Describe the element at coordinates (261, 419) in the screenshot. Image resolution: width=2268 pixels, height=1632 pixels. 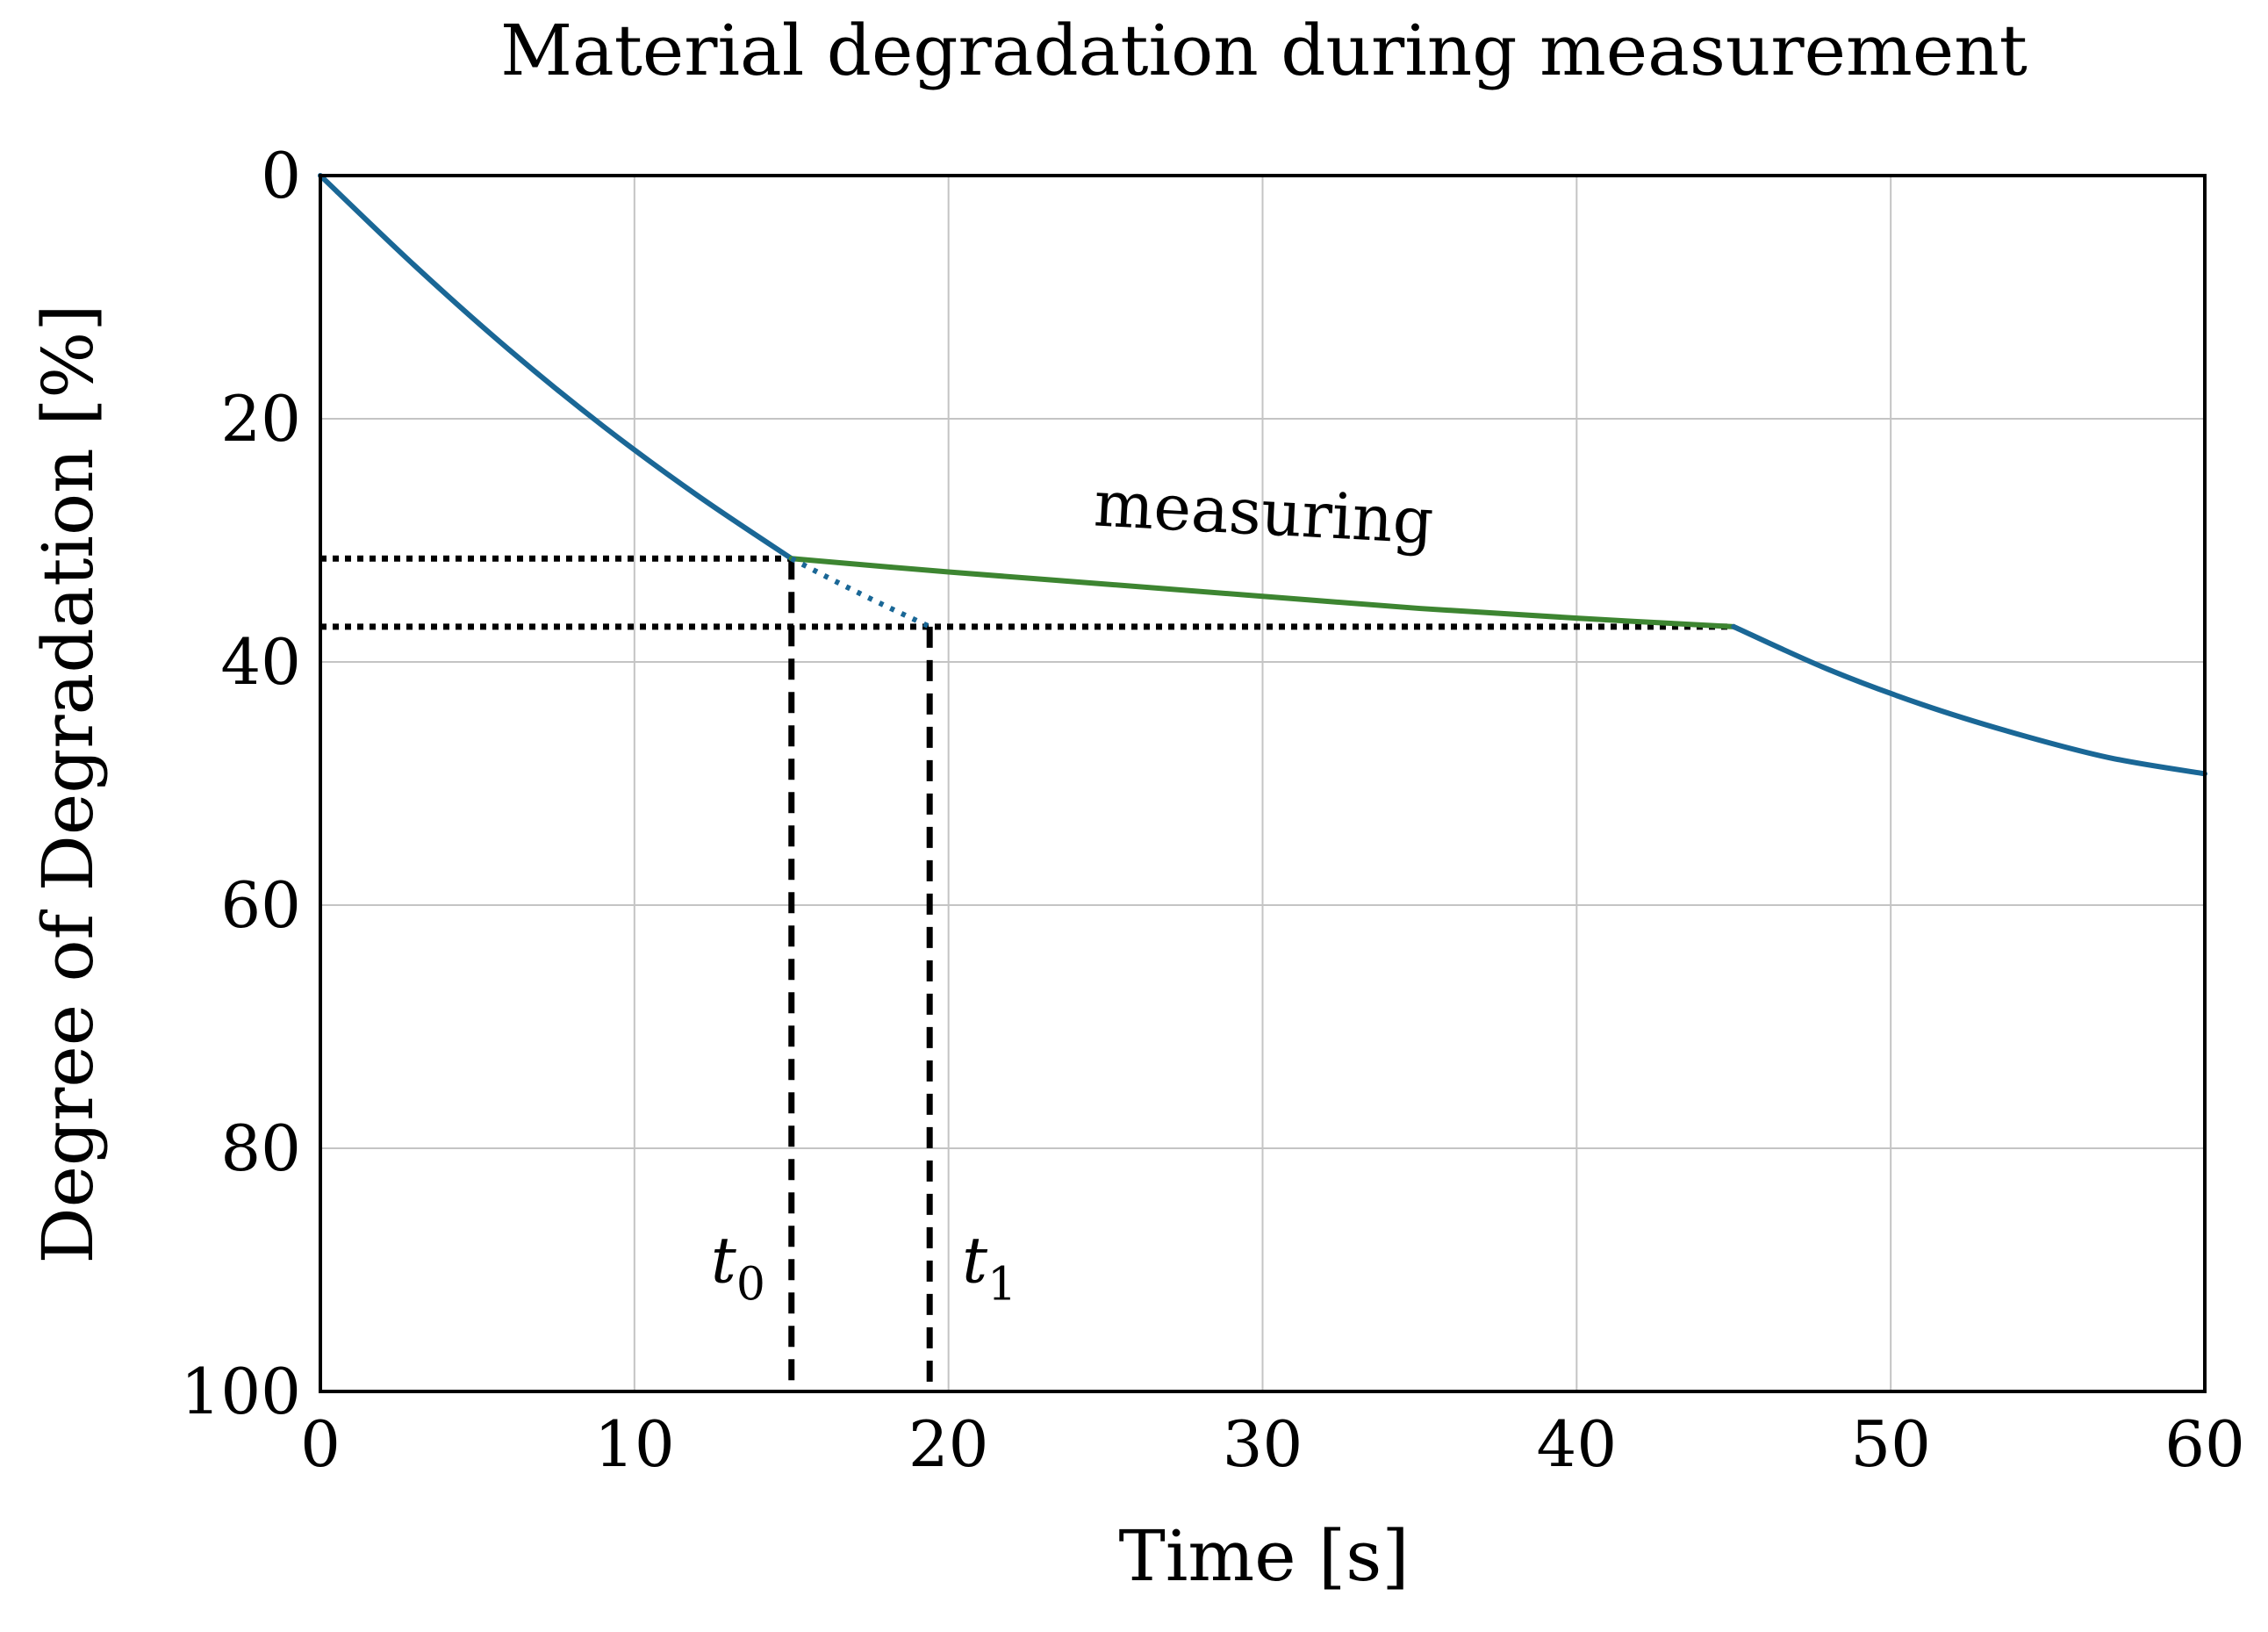
I see `y-tick-label-20: 20` at that location.